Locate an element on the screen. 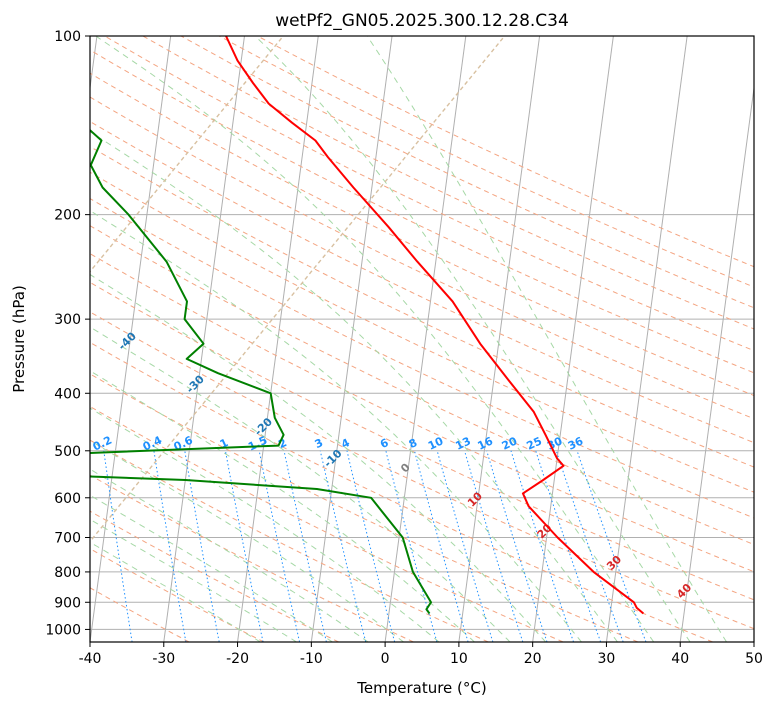 Image resolution: width=775 pixels, height=708 pixels. mixing-ratio-label: 13 is located at coordinates (462, 443).